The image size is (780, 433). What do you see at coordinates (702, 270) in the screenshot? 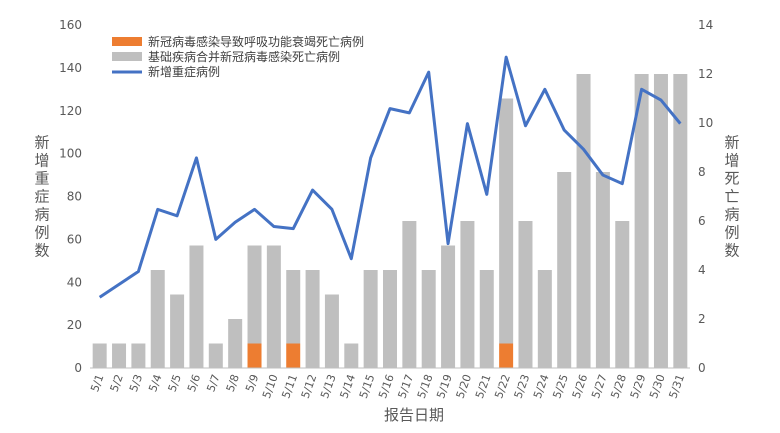
I see `y2-tick-label: 4` at bounding box center [702, 270].